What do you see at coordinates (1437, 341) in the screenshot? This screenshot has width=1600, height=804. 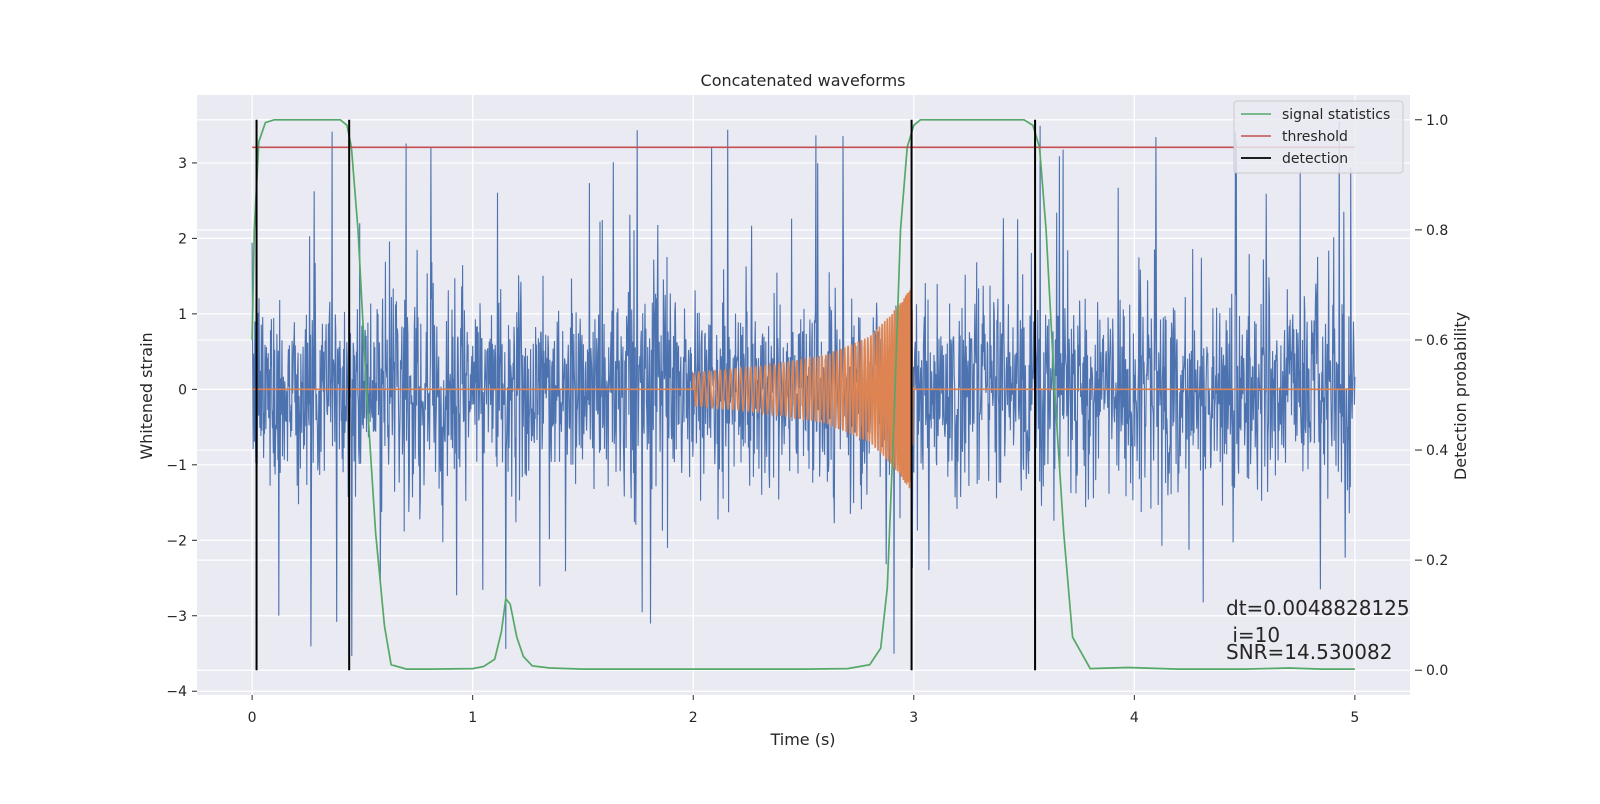 I see `y2-tick-label: 0.6` at bounding box center [1437, 341].